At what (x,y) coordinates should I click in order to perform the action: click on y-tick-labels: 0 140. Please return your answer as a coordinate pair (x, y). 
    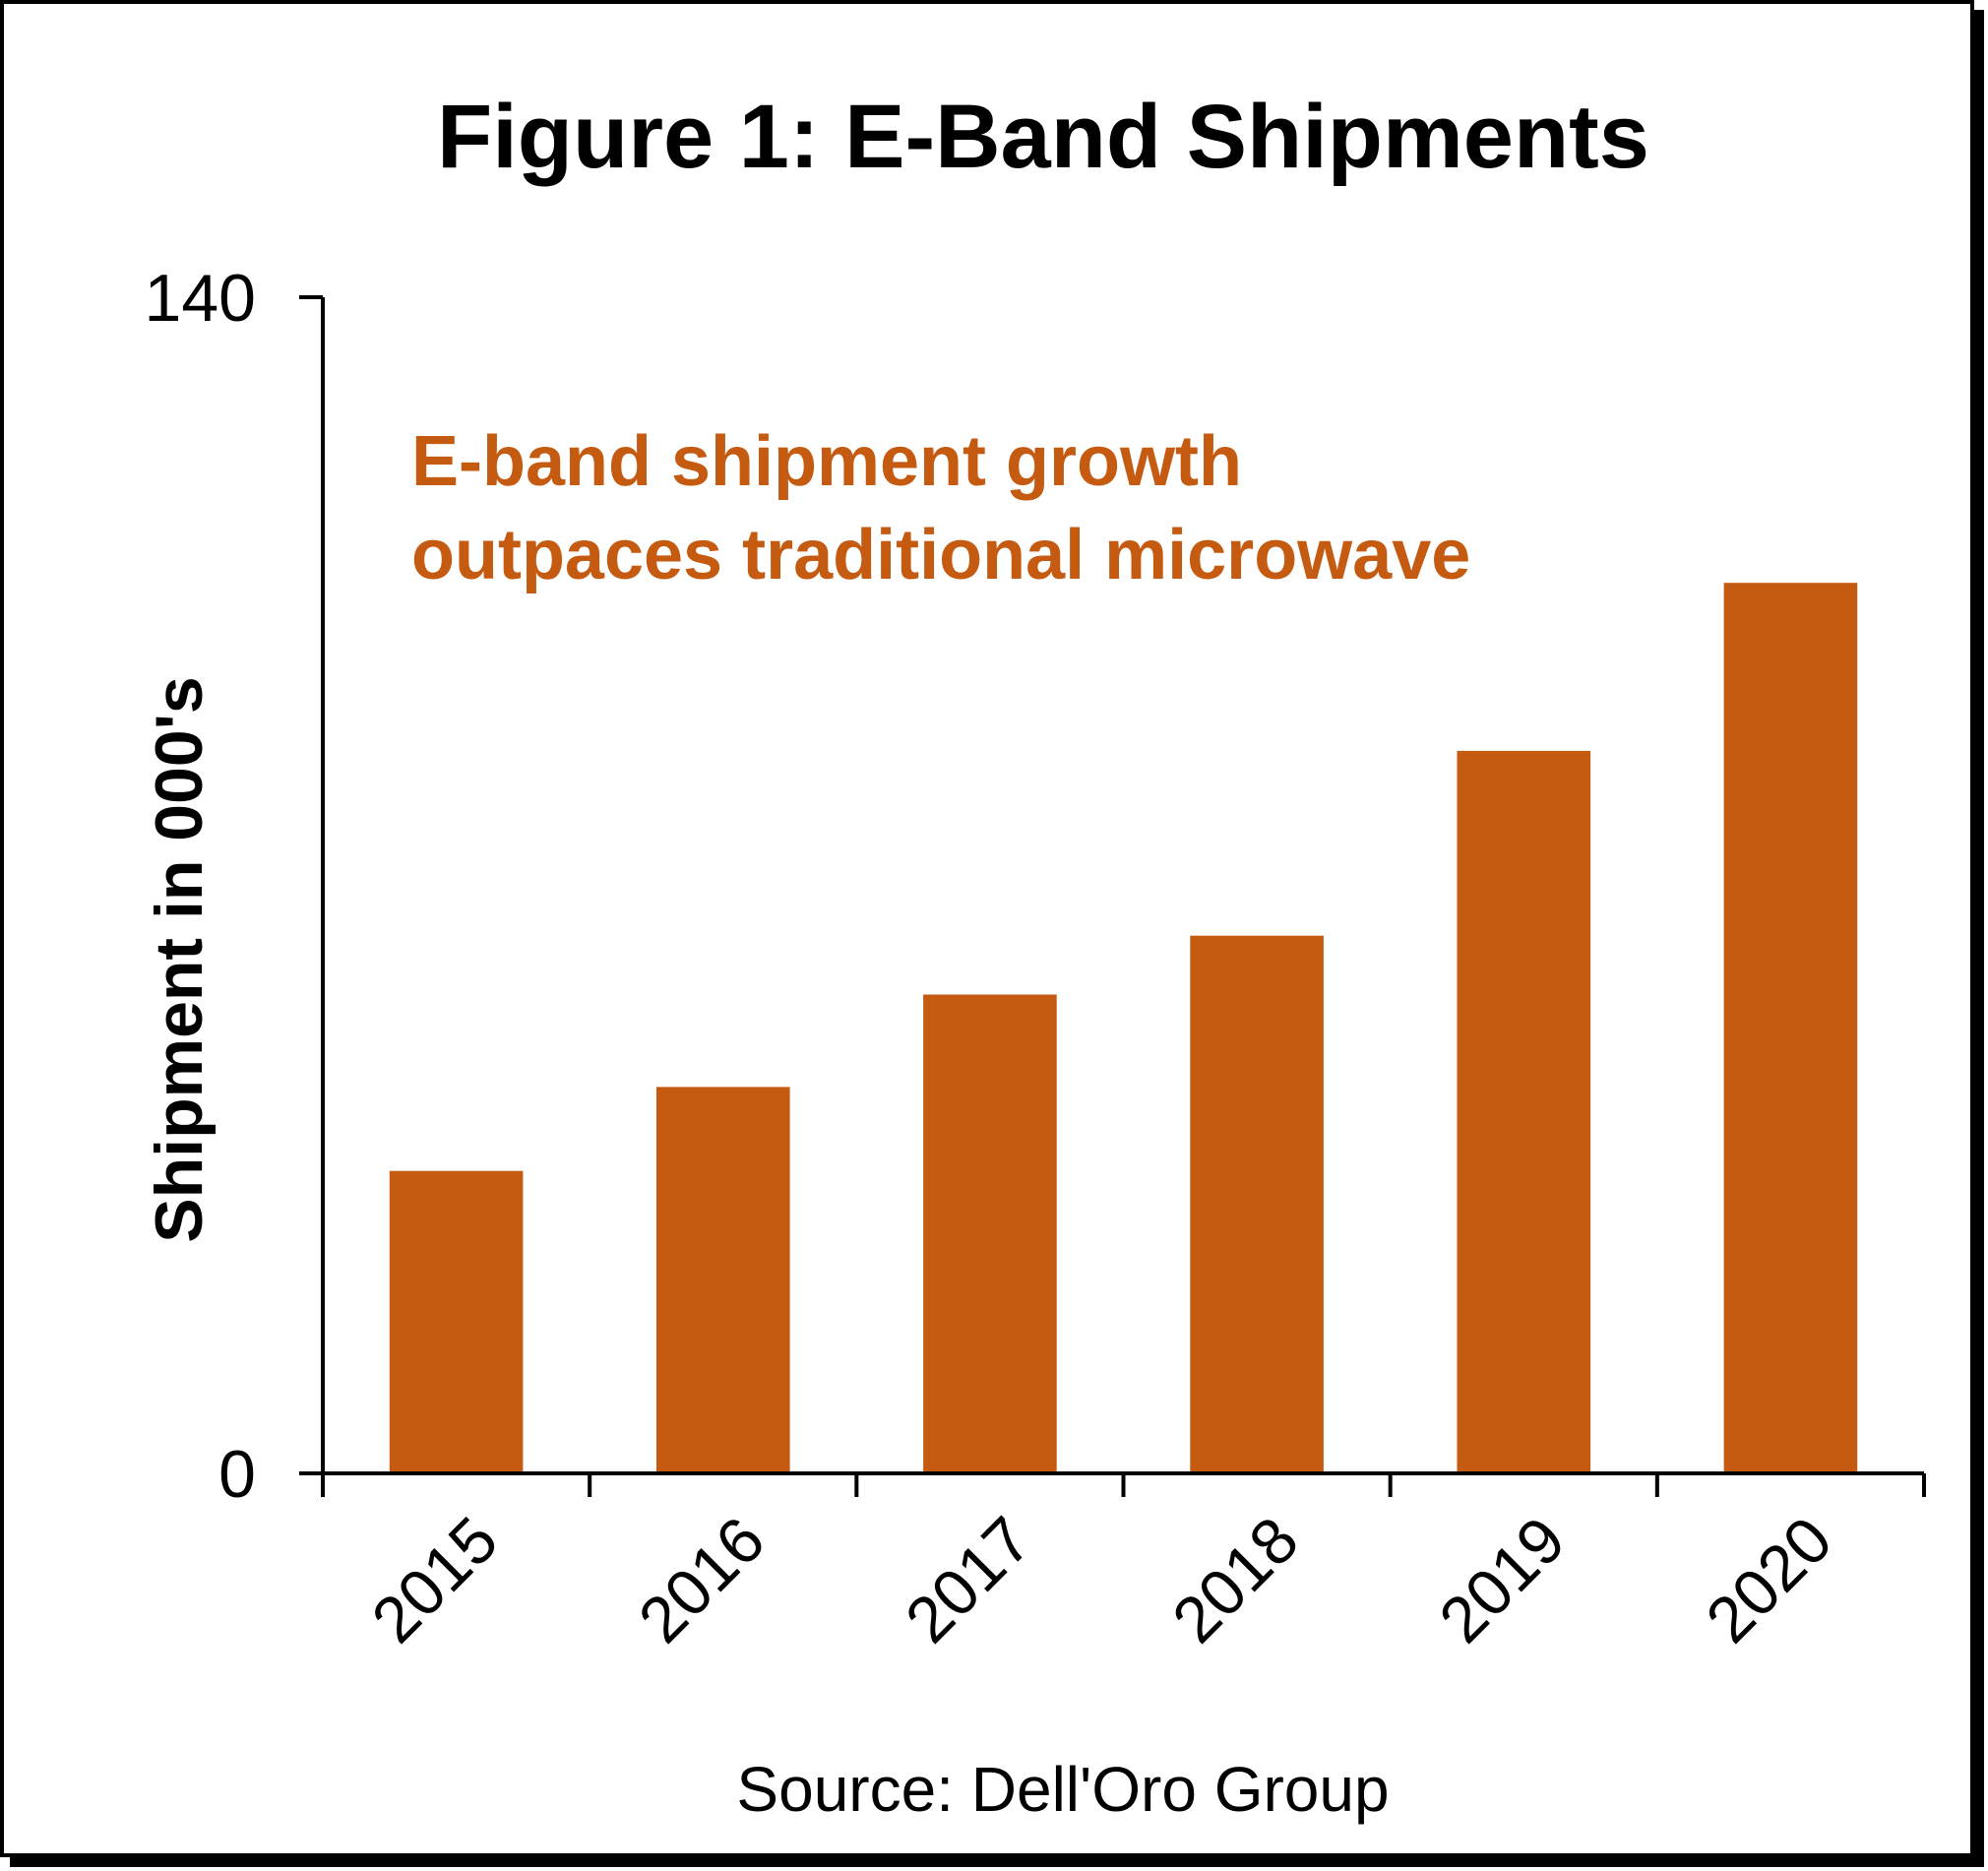
    Looking at the image, I should click on (200, 886).